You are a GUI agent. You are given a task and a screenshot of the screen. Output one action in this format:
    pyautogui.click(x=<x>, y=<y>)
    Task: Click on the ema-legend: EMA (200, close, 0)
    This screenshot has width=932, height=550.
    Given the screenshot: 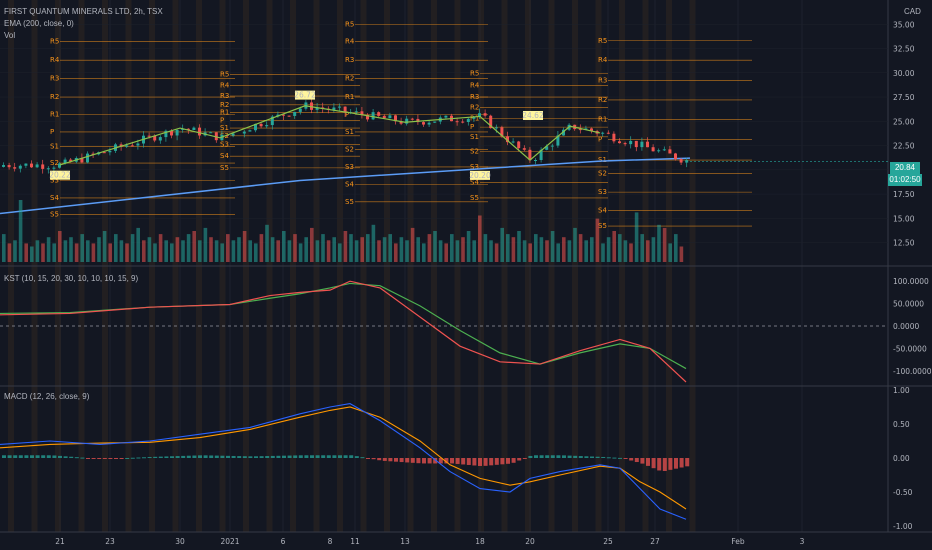 What is the action you would take?
    pyautogui.click(x=39, y=23)
    